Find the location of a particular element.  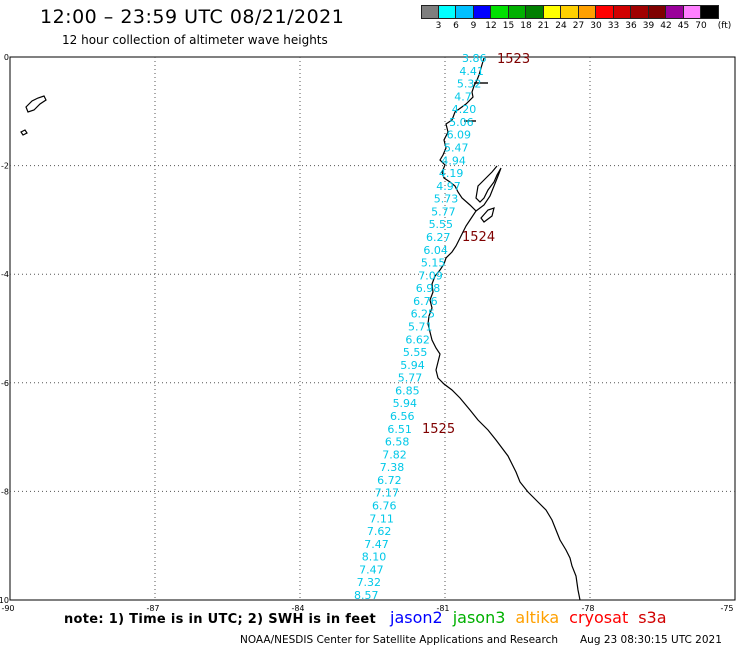

satellite-cryosat: cryosat is located at coordinates (599, 617).